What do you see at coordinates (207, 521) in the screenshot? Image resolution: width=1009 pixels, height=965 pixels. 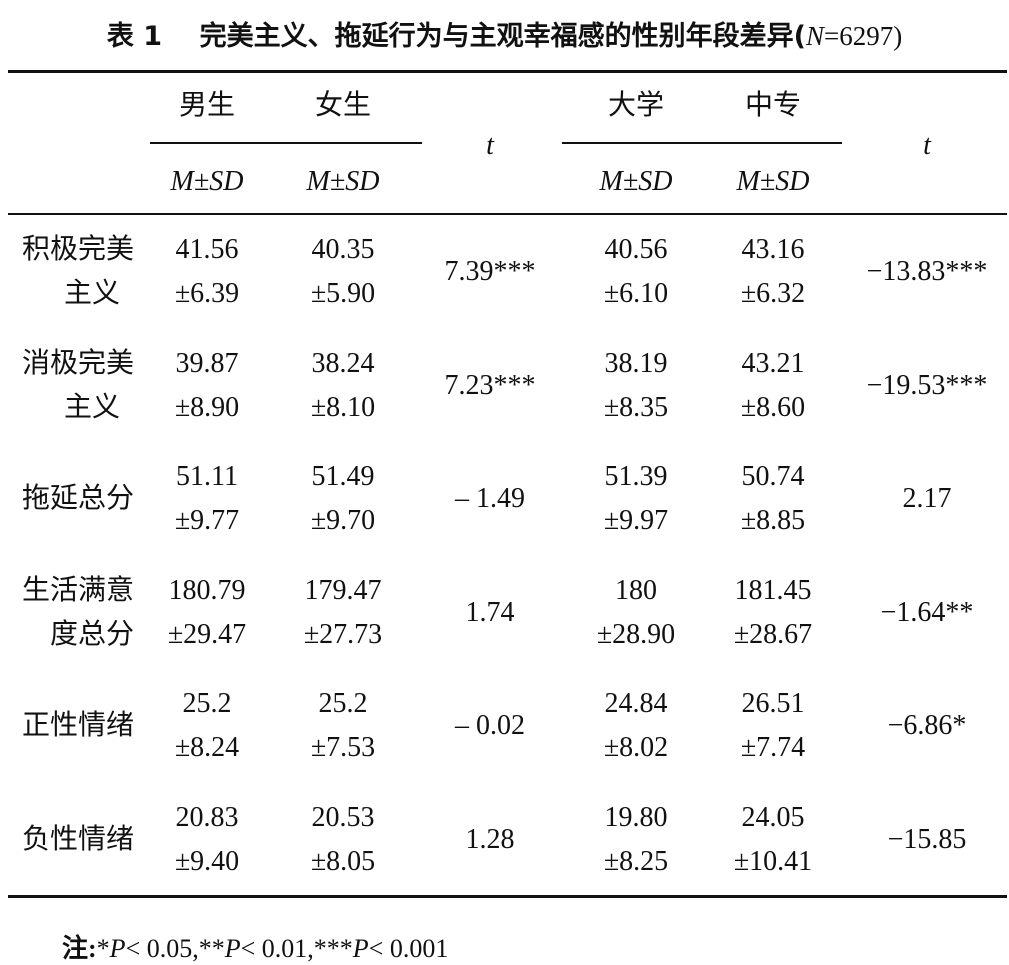 I see `sd-value: ±9.77` at bounding box center [207, 521].